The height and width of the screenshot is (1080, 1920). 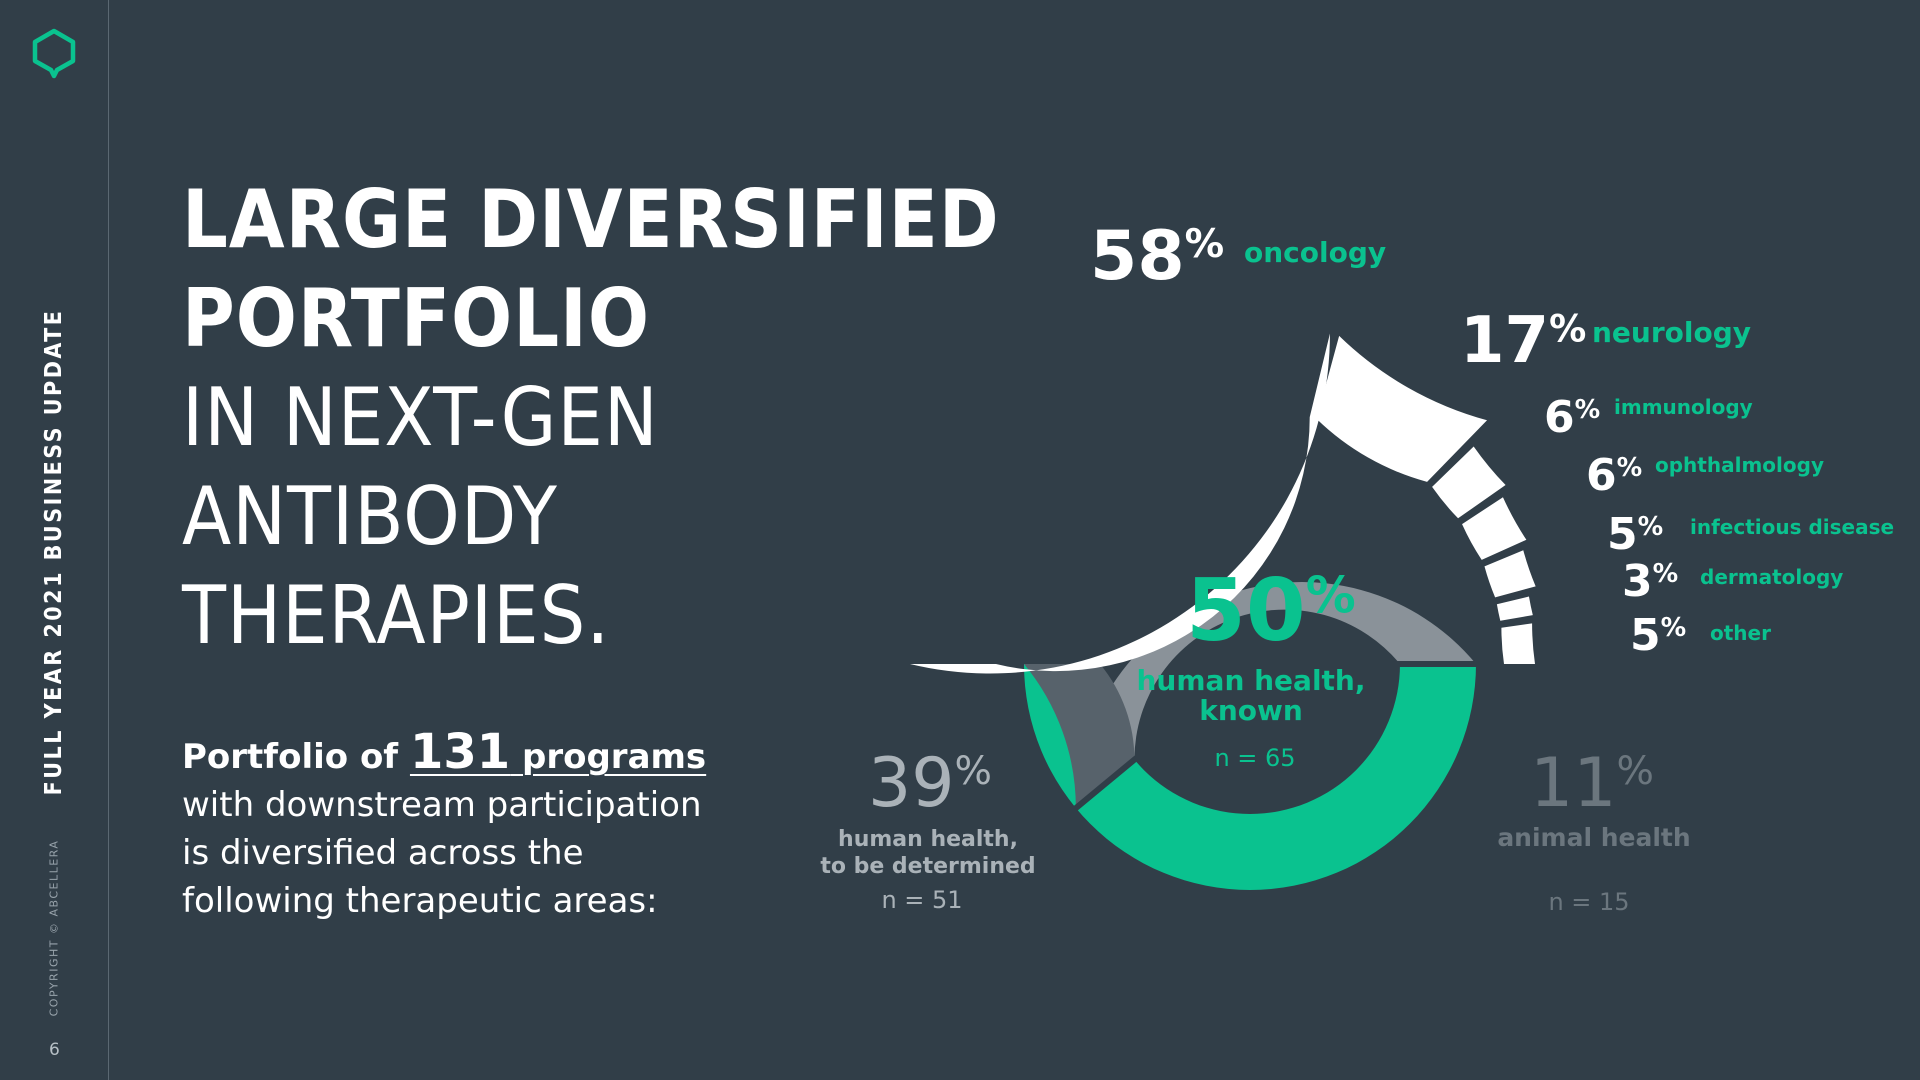 I want to click on percent-number: 3, so click(x=1637, y=581).